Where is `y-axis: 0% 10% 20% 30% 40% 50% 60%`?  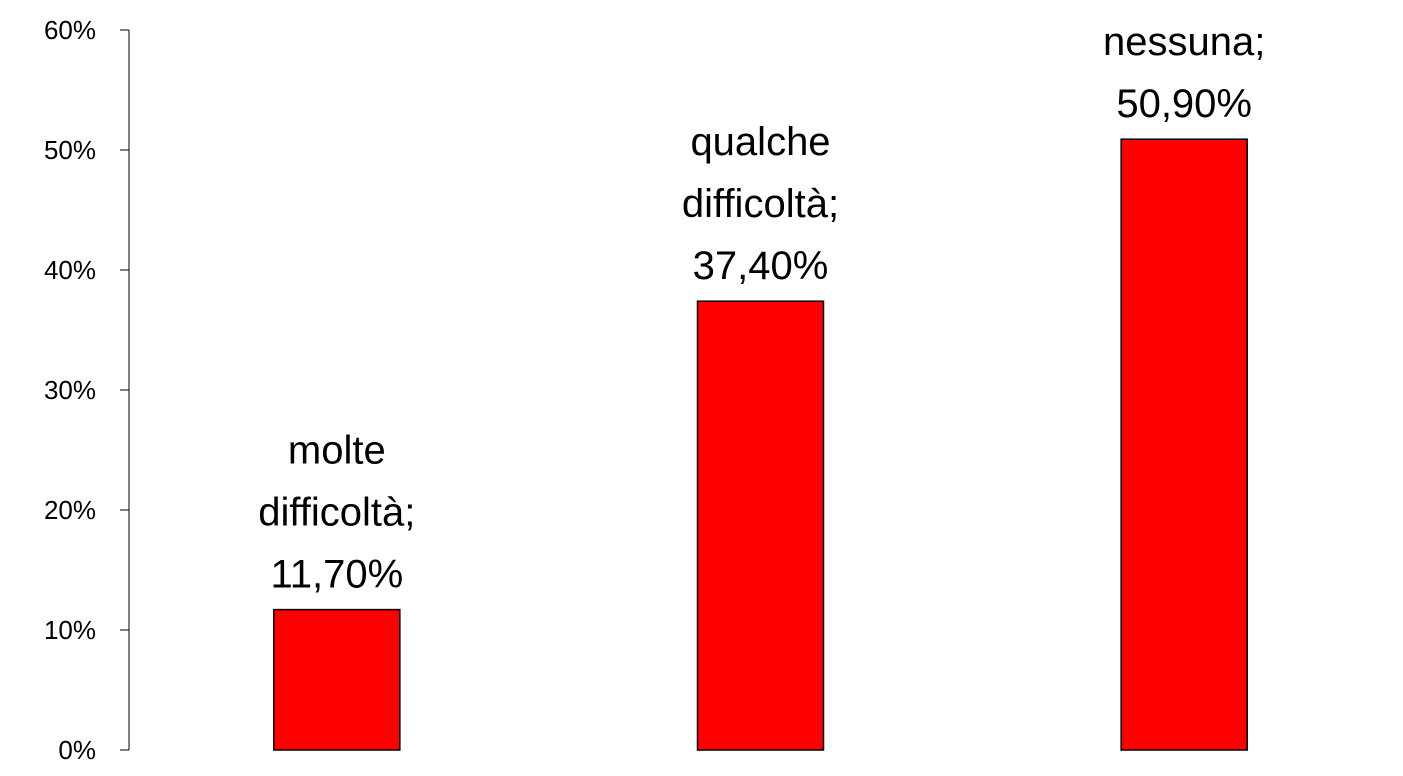 y-axis: 0% 10% 20% 30% 40% 50% 60% is located at coordinates (87, 390).